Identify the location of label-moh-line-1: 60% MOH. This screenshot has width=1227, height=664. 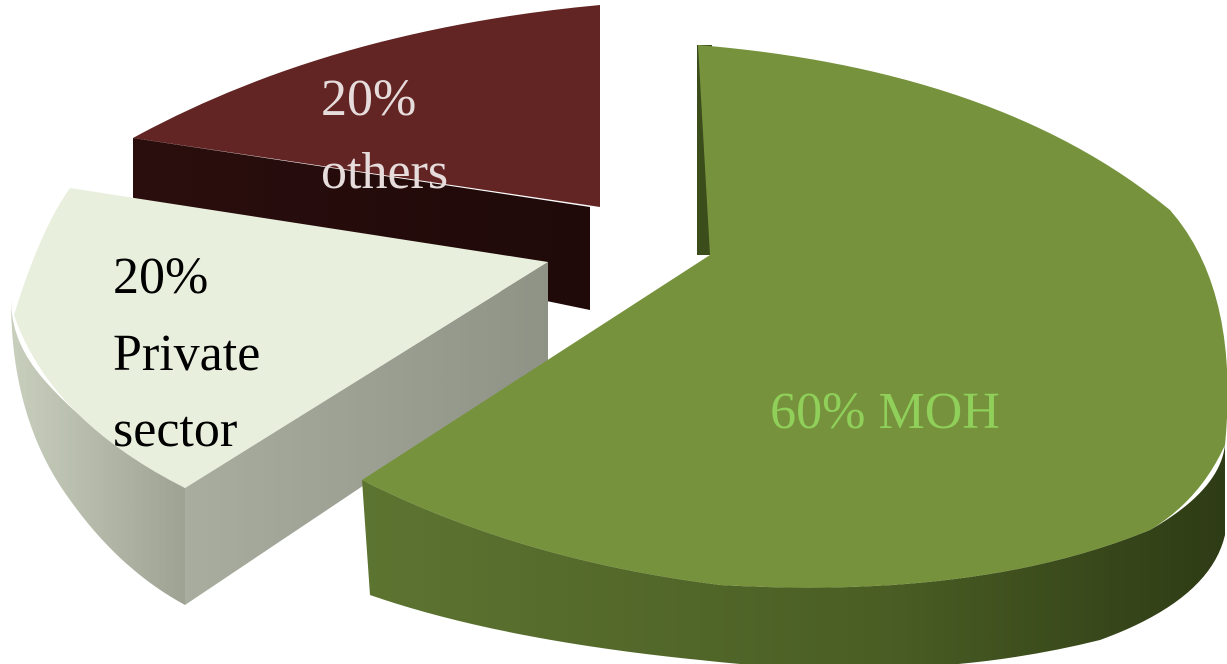
(885, 411).